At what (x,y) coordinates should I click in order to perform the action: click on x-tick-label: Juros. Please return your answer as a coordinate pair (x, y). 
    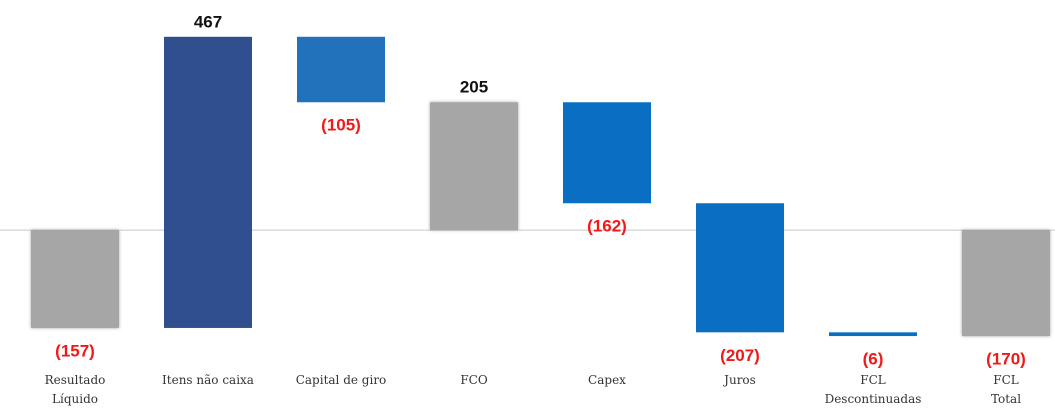
    Looking at the image, I should click on (740, 380).